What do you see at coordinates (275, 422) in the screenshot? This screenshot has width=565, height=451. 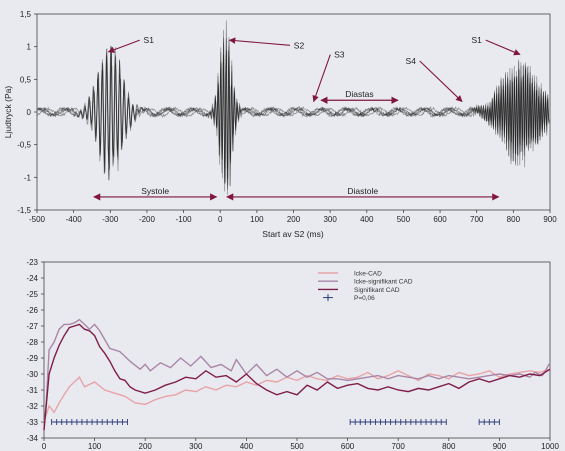 I see `significance-markers` at bounding box center [275, 422].